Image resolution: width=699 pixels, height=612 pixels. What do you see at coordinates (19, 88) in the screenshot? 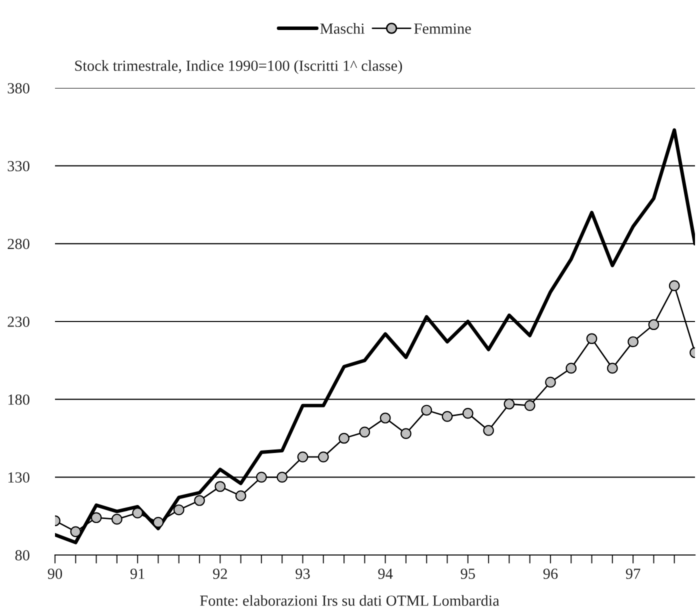
I see `y-tick-label: 380` at bounding box center [19, 88].